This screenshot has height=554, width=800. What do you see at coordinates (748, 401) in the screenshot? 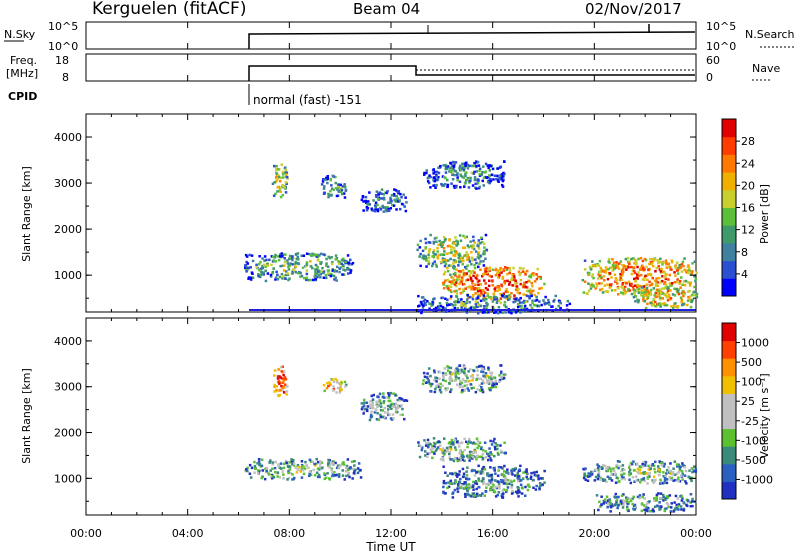
I see `velocity-colorbar-tick: 25` at bounding box center [748, 401].